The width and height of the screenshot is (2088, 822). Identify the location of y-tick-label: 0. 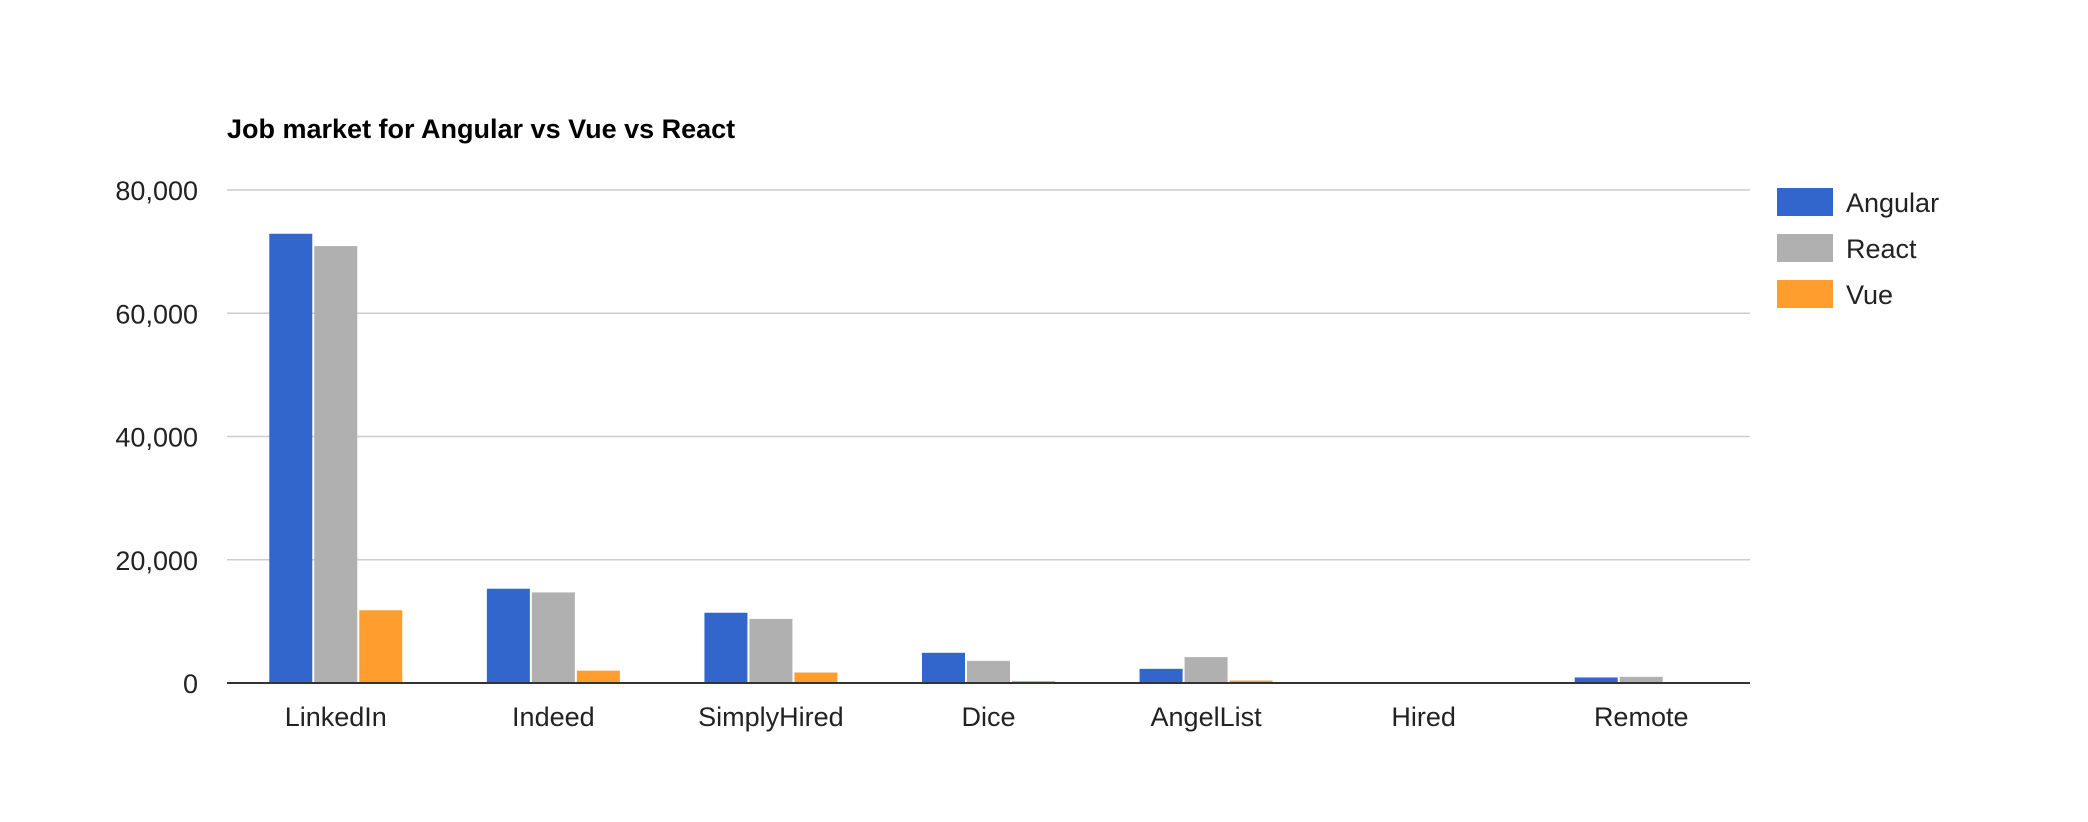
(190, 684).